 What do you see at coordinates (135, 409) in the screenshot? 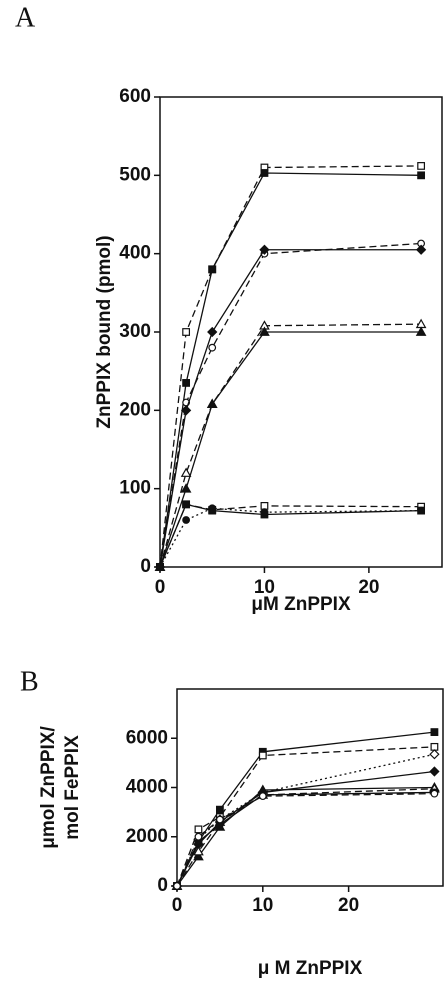
I see `y-tick-label: 200` at bounding box center [135, 409].